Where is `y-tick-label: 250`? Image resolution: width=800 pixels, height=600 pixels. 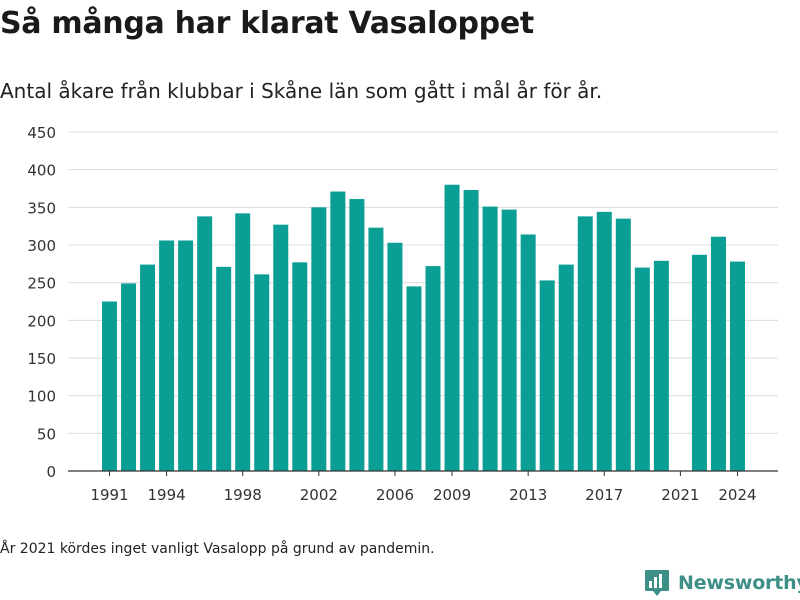 y-tick-label: 250 is located at coordinates (41, 284).